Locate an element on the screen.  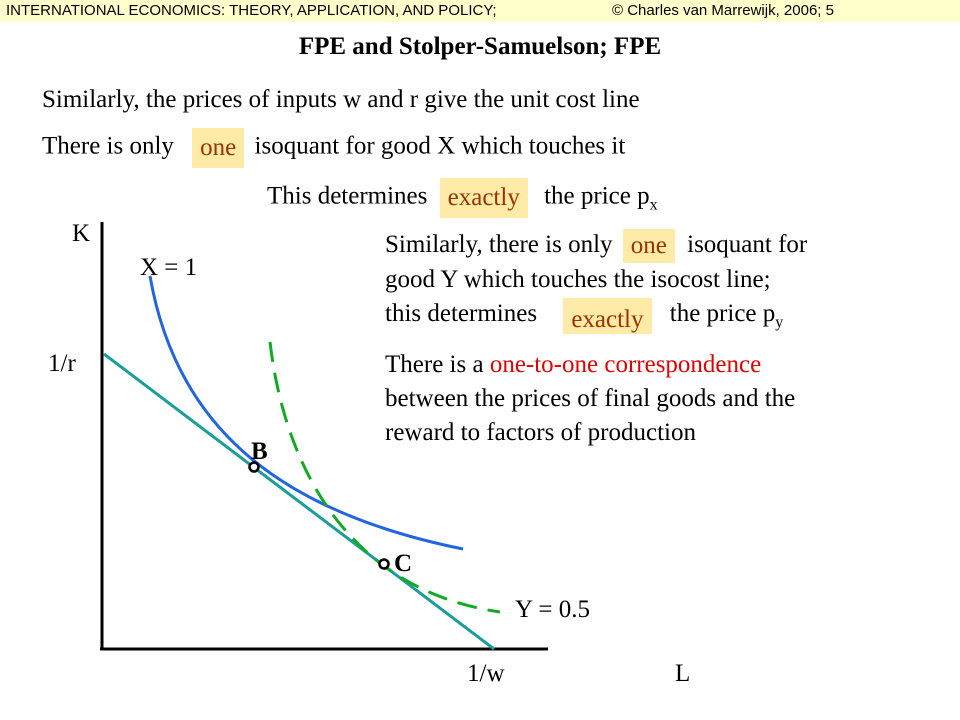
paragraph-line: good Y which touches the isocost line; is located at coordinates (578, 280).